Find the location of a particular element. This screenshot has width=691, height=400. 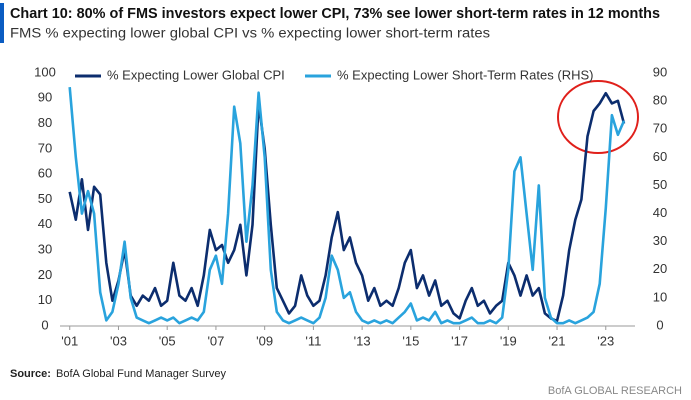

y2-tick-label: 10 is located at coordinates (660, 296).